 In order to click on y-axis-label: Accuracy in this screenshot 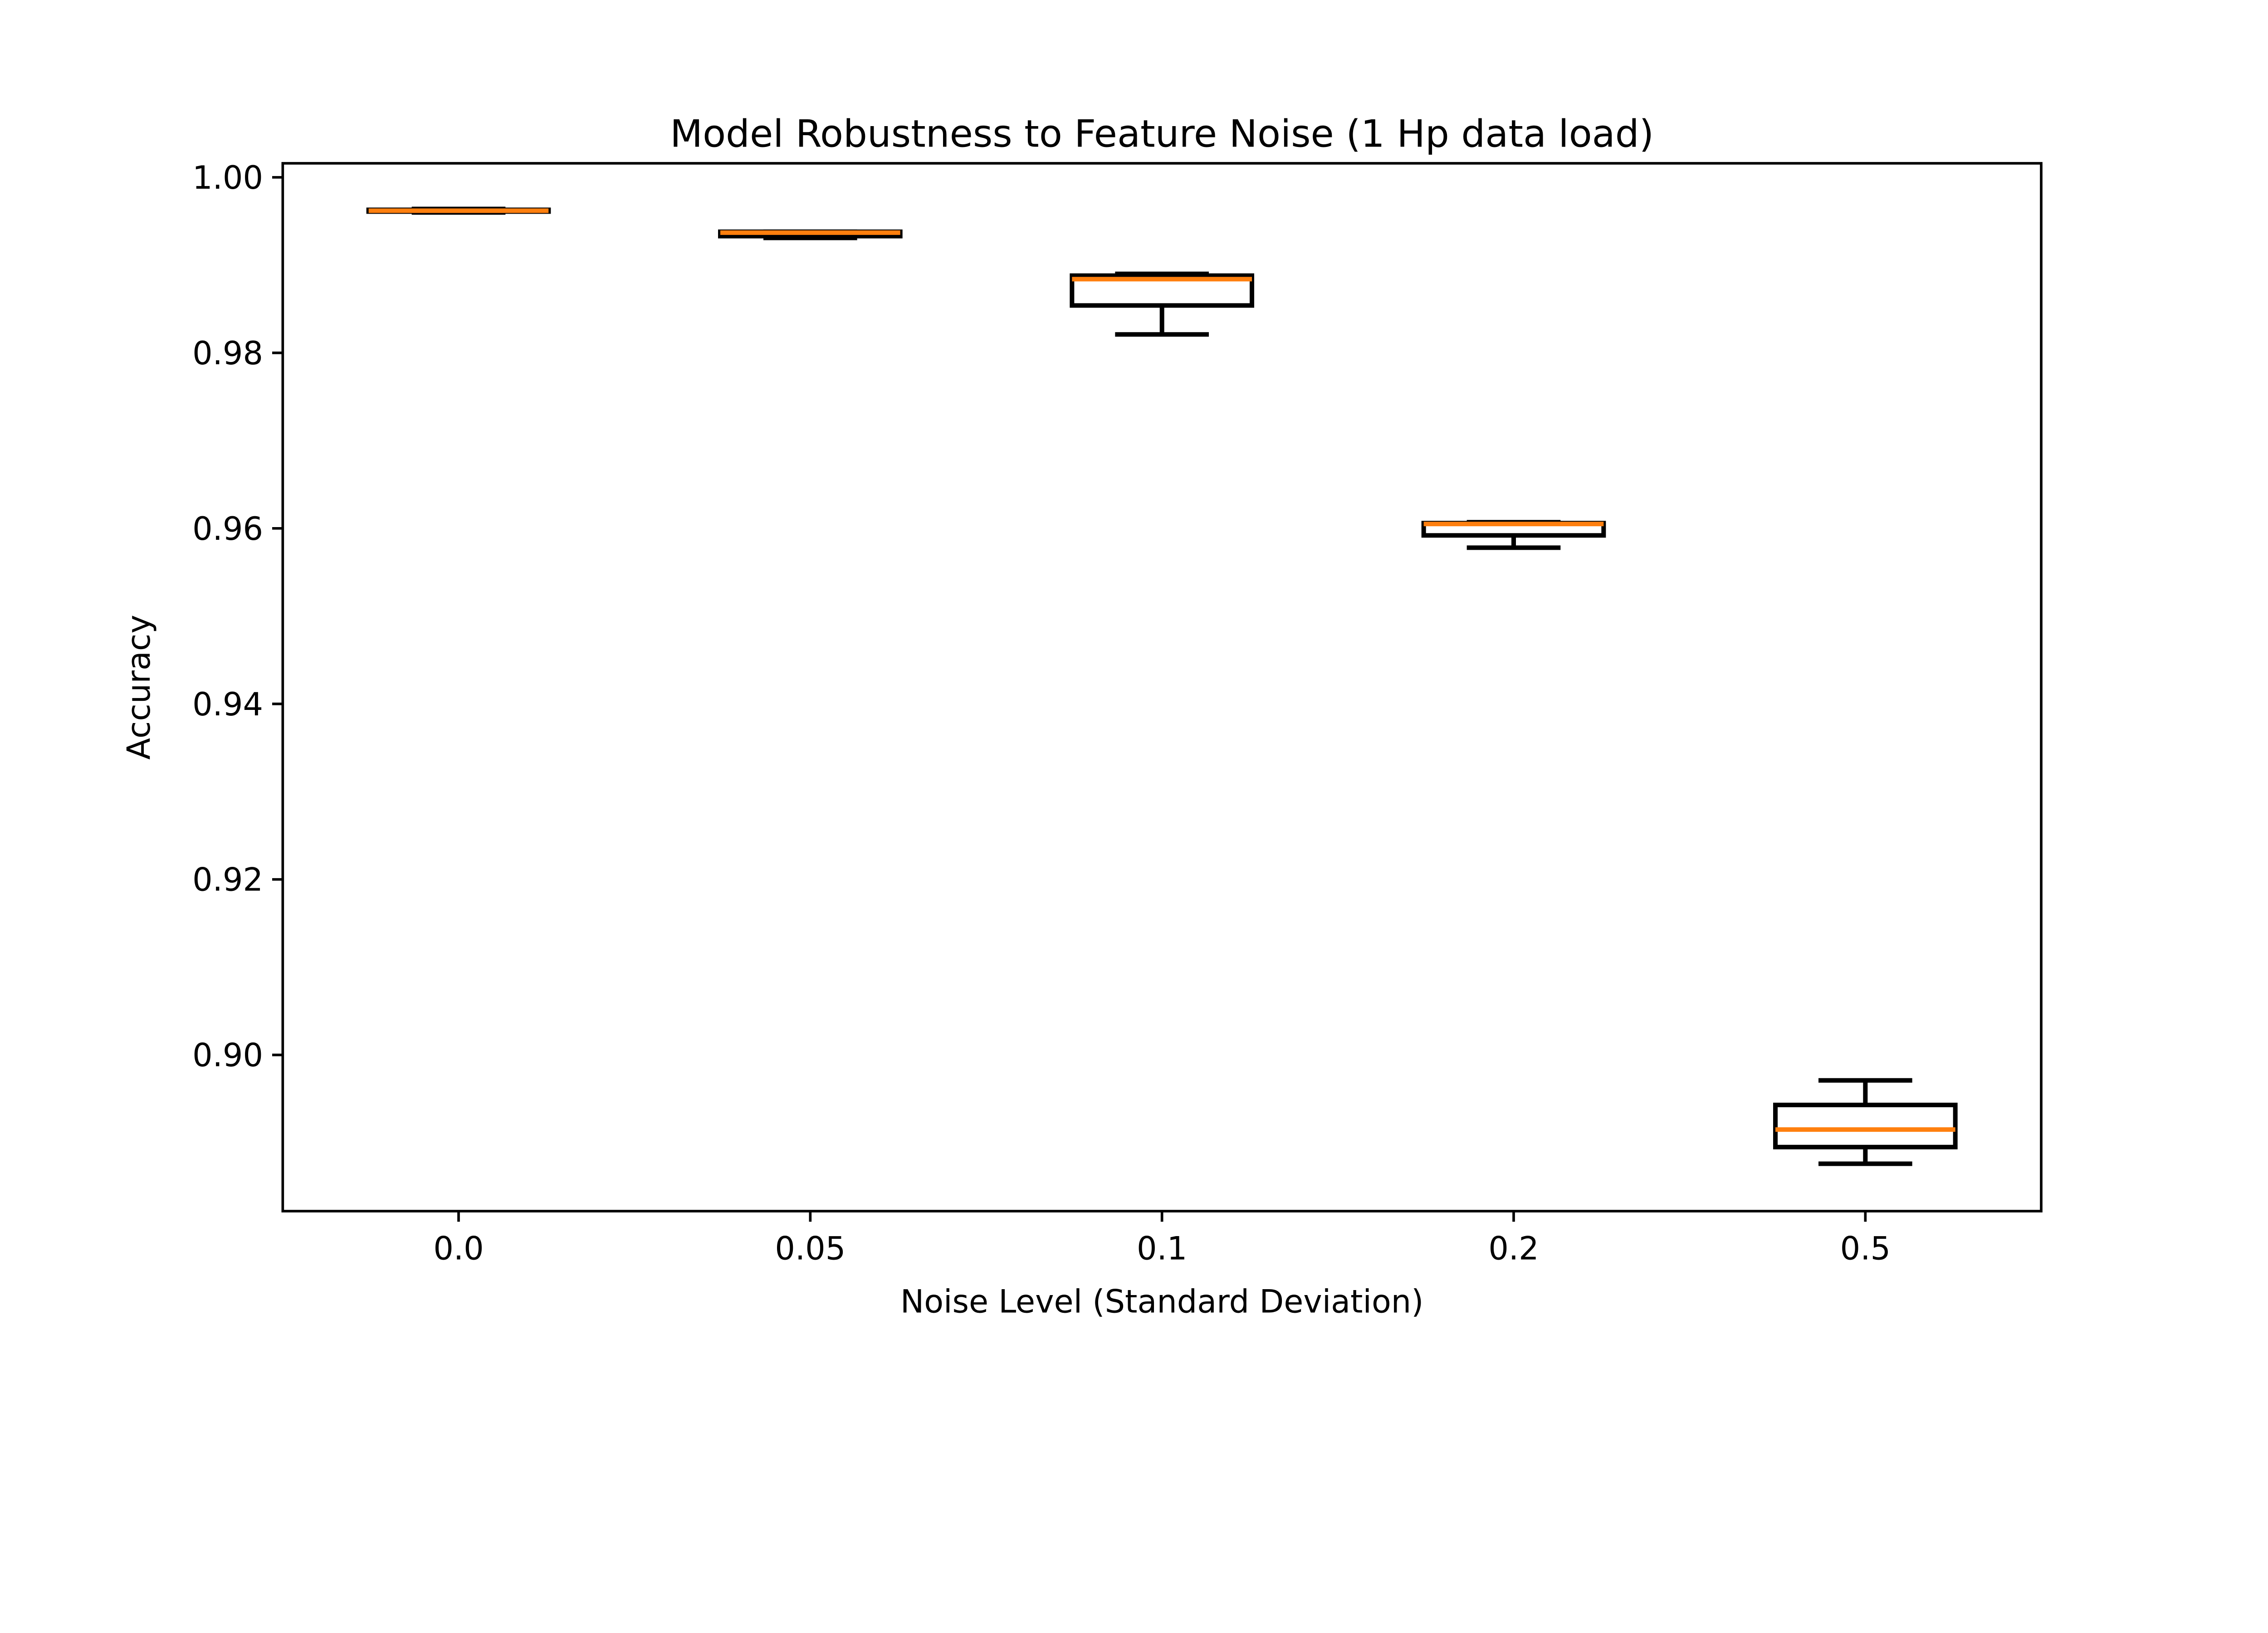, I will do `click(139, 687)`.